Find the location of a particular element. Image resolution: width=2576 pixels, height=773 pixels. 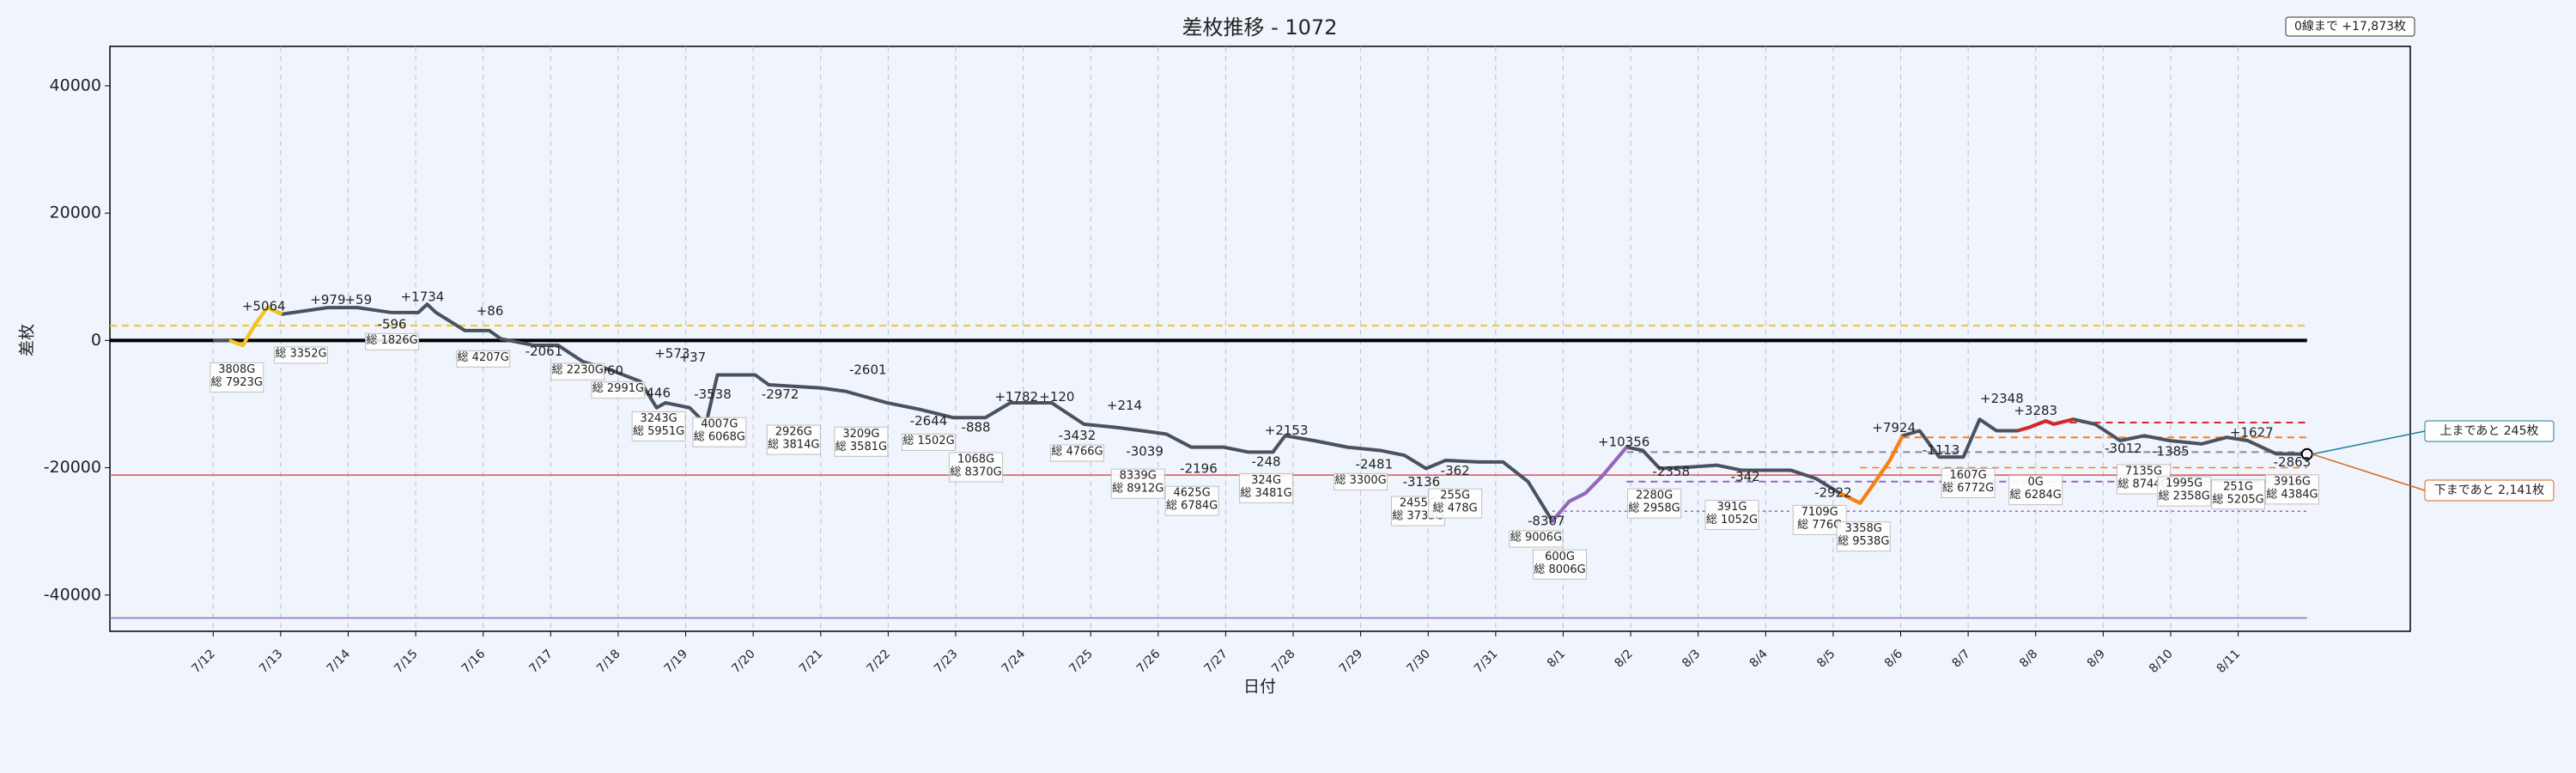

info-box-text: 総 6284G is located at coordinates (2036, 495).